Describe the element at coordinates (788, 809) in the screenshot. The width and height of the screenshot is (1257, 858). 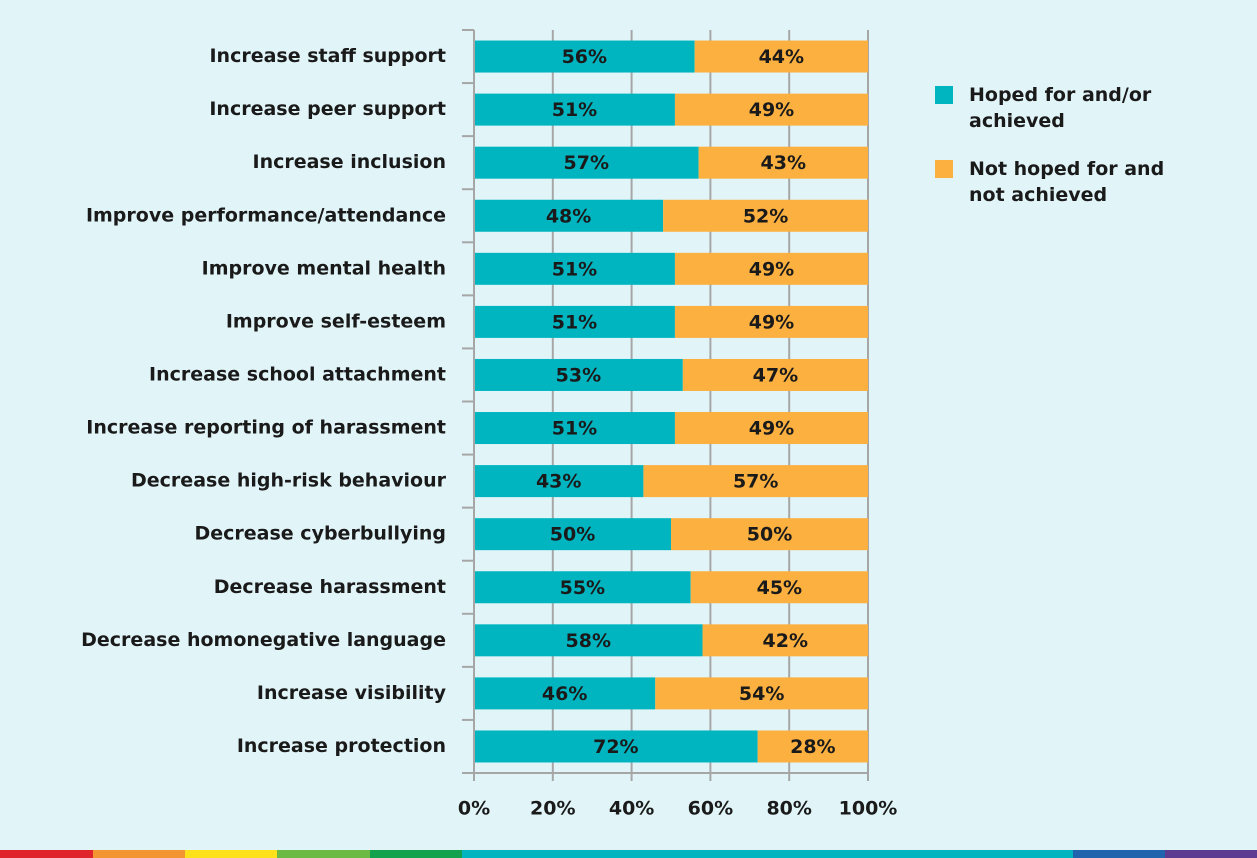
I see `x-tick-label: 80%` at that location.